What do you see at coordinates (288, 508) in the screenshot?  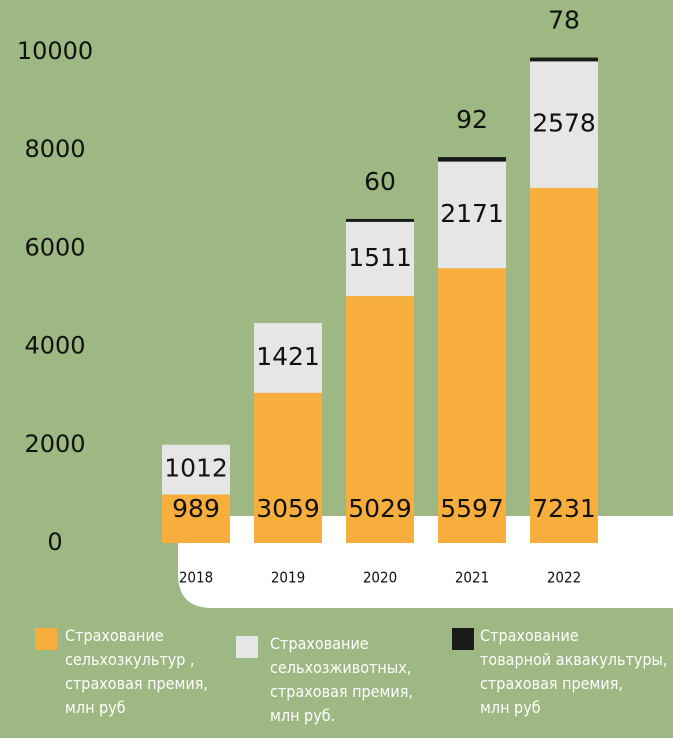 I see `value-label: 3059` at bounding box center [288, 508].